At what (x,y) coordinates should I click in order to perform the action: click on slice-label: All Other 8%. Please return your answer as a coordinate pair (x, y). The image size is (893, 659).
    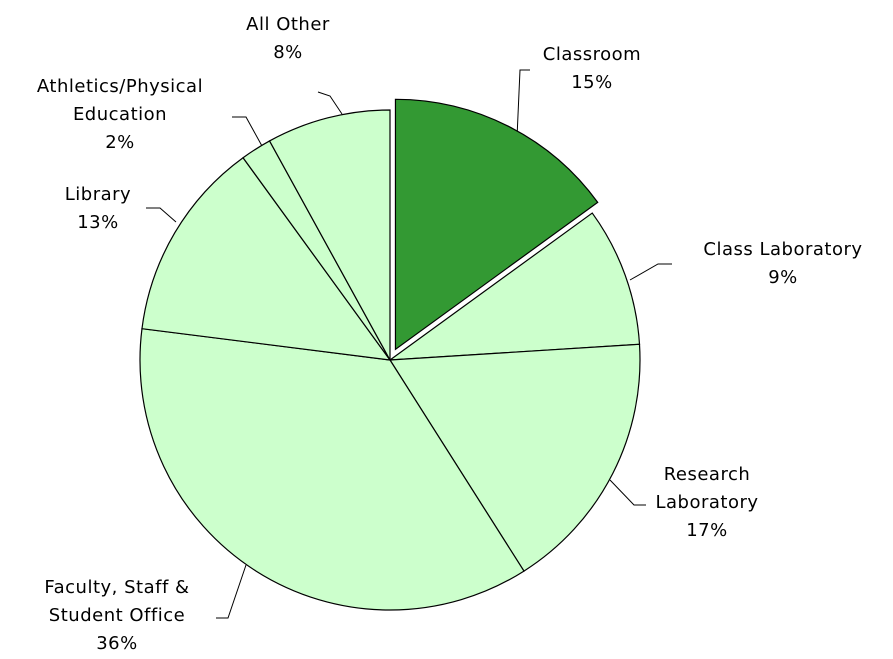
    Looking at the image, I should click on (288, 39).